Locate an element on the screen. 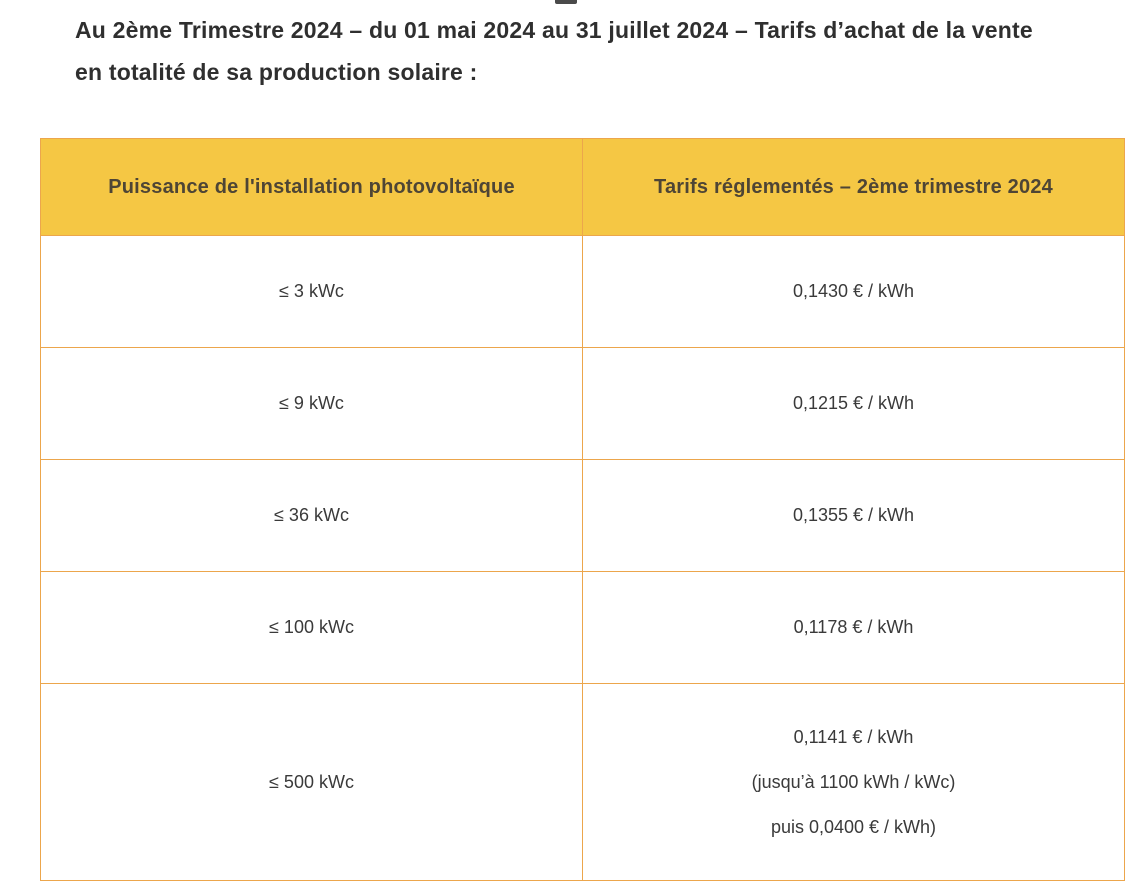 The image size is (1138, 895). tariff-line-2: (jusqu’à 1100 kWh / kWc) is located at coordinates (853, 781).